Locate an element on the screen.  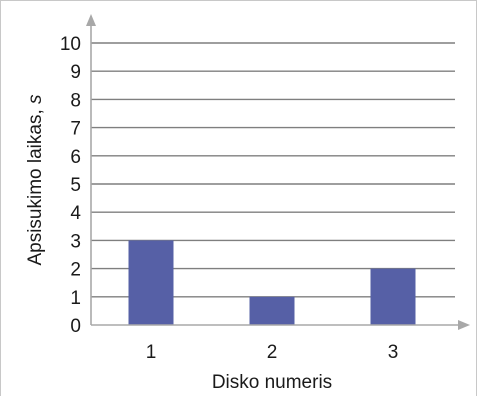
x-tick-label-3: 3 is located at coordinates (393, 352).